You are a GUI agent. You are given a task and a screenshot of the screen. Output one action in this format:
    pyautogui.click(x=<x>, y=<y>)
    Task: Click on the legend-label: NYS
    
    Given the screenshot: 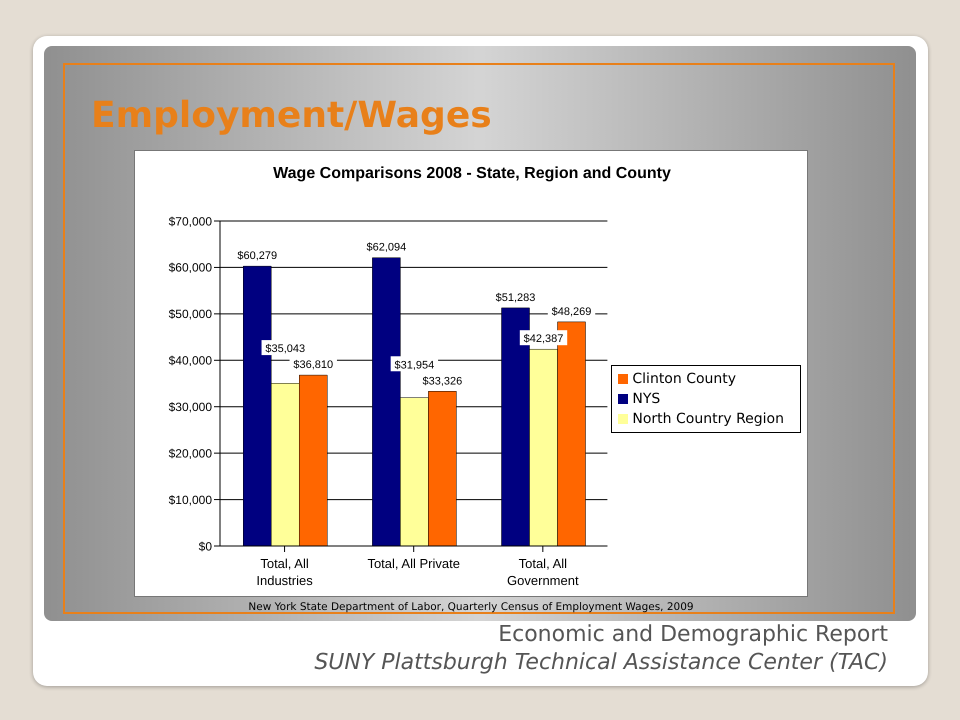 What is the action you would take?
    pyautogui.click(x=646, y=398)
    